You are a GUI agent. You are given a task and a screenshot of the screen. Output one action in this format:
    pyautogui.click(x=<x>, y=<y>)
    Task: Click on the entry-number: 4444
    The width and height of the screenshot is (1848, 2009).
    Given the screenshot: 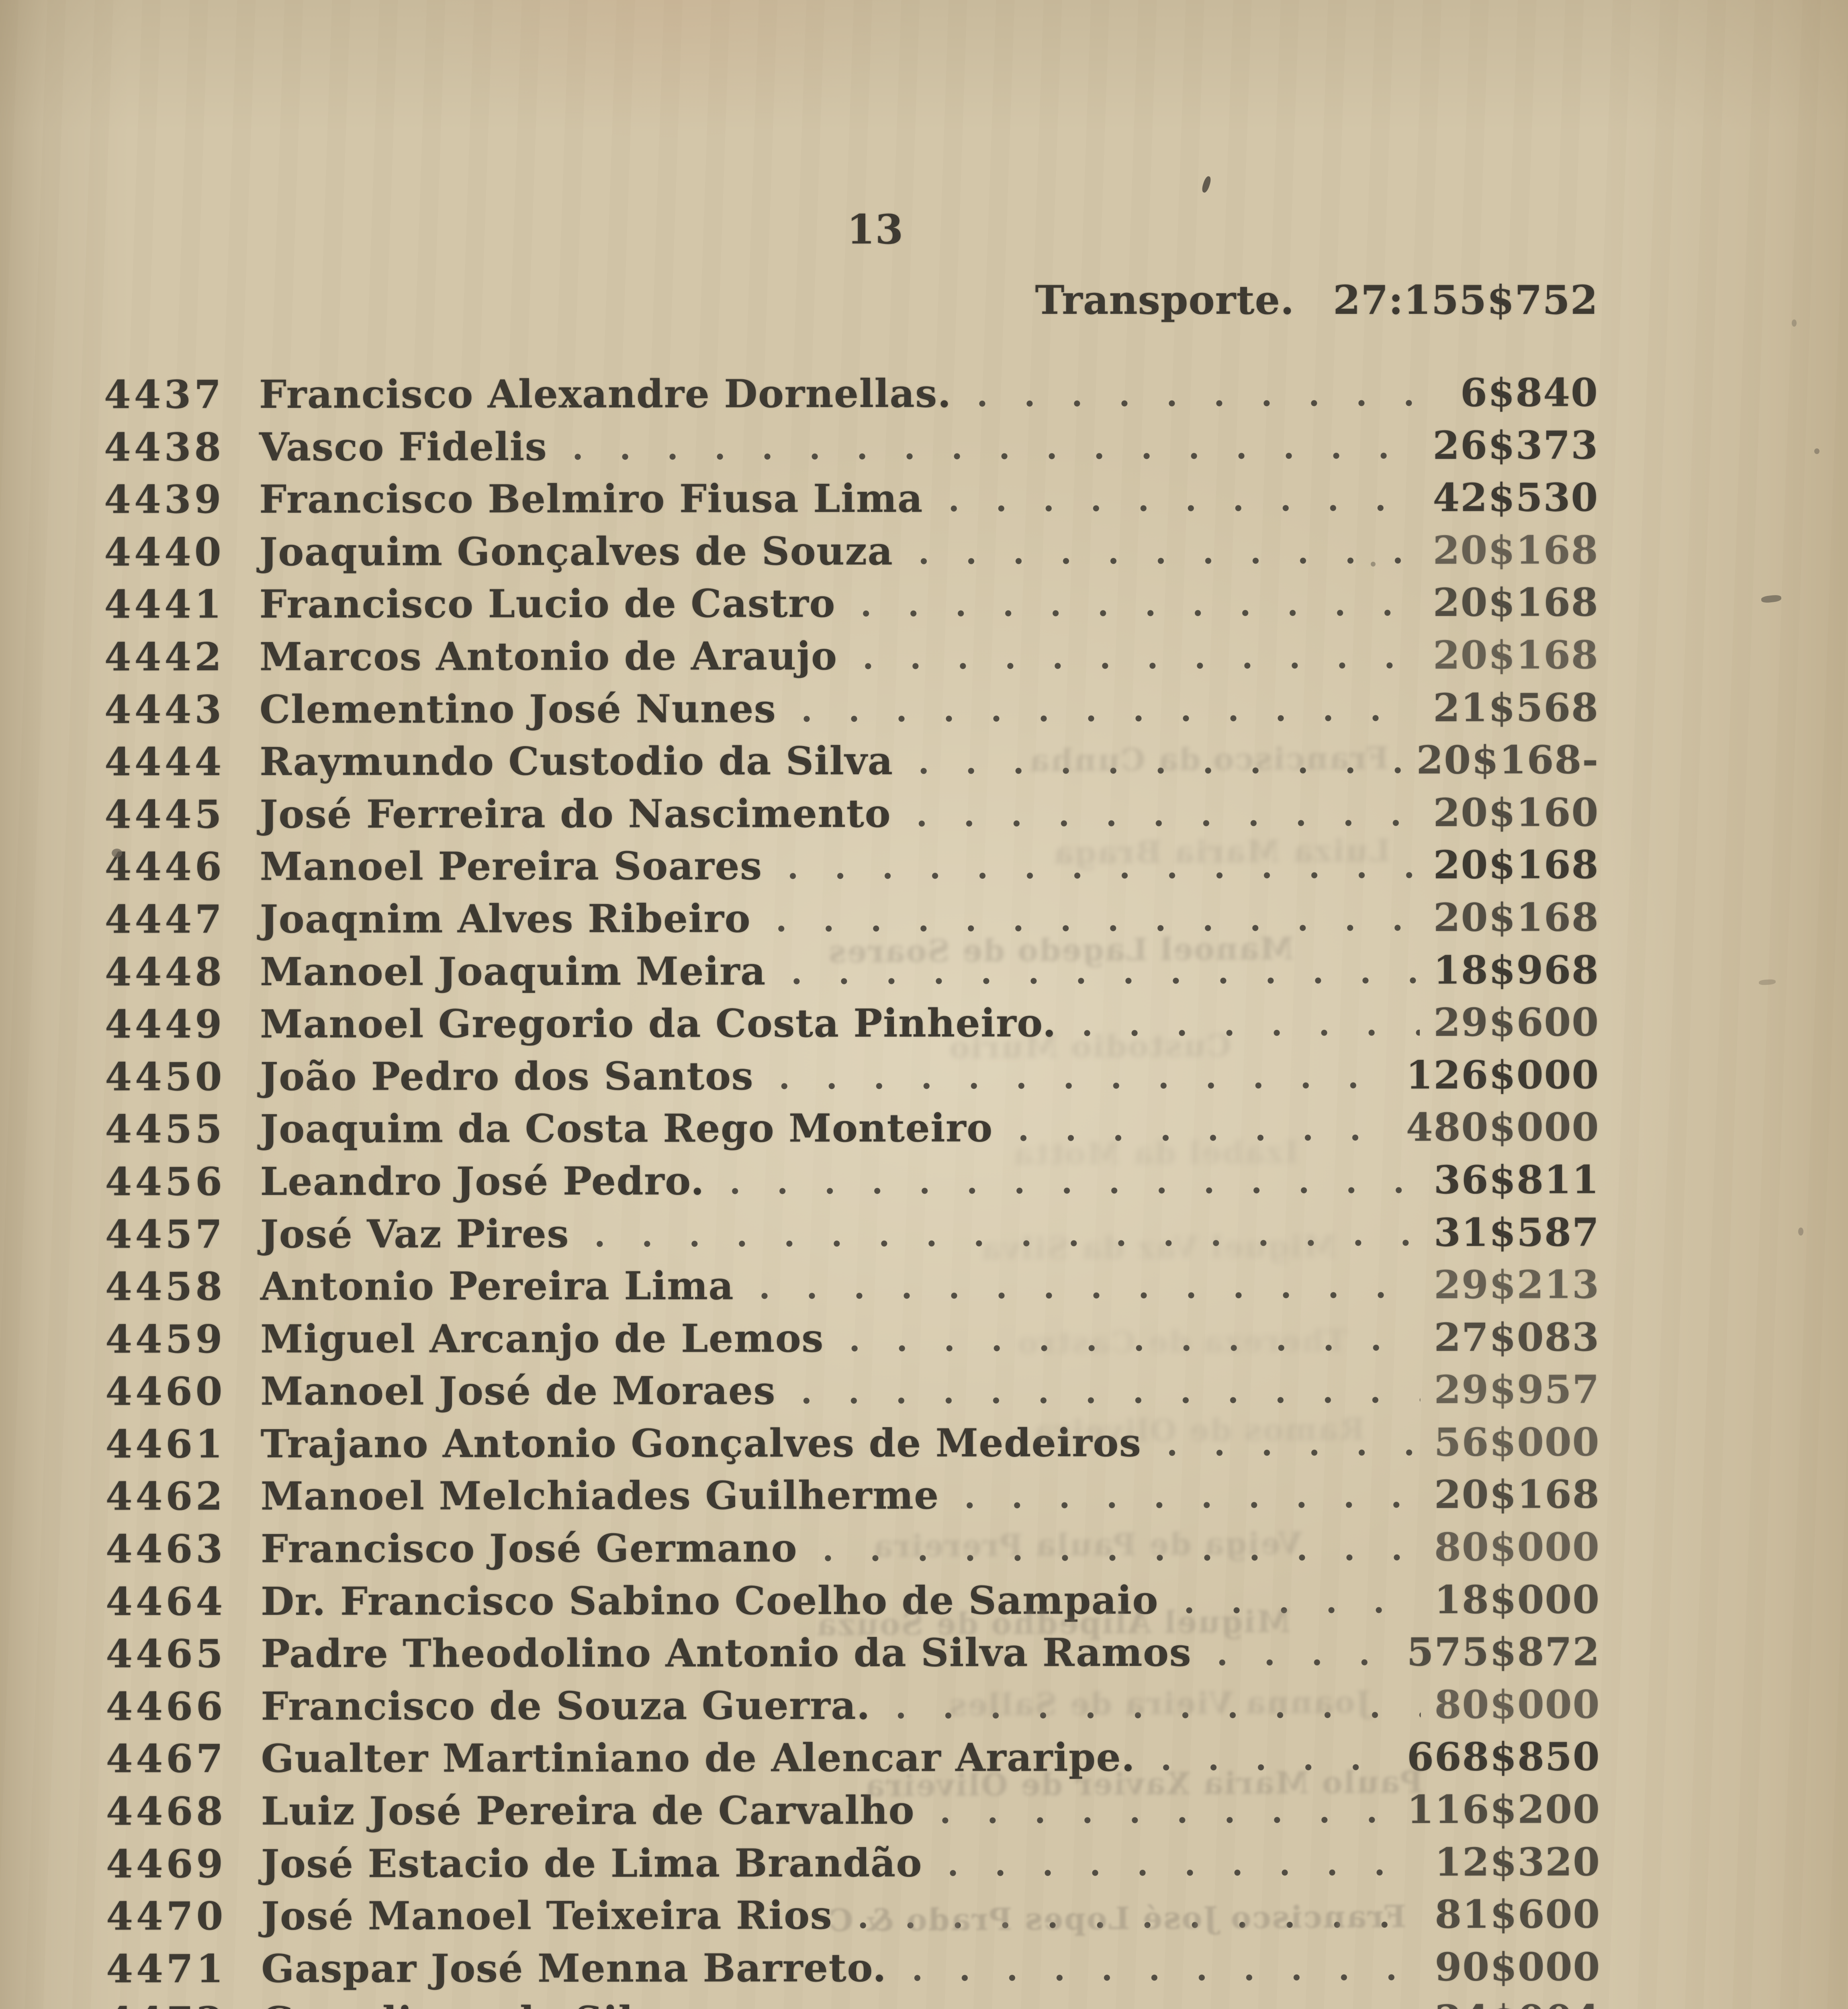 What is the action you would take?
    pyautogui.click(x=164, y=762)
    